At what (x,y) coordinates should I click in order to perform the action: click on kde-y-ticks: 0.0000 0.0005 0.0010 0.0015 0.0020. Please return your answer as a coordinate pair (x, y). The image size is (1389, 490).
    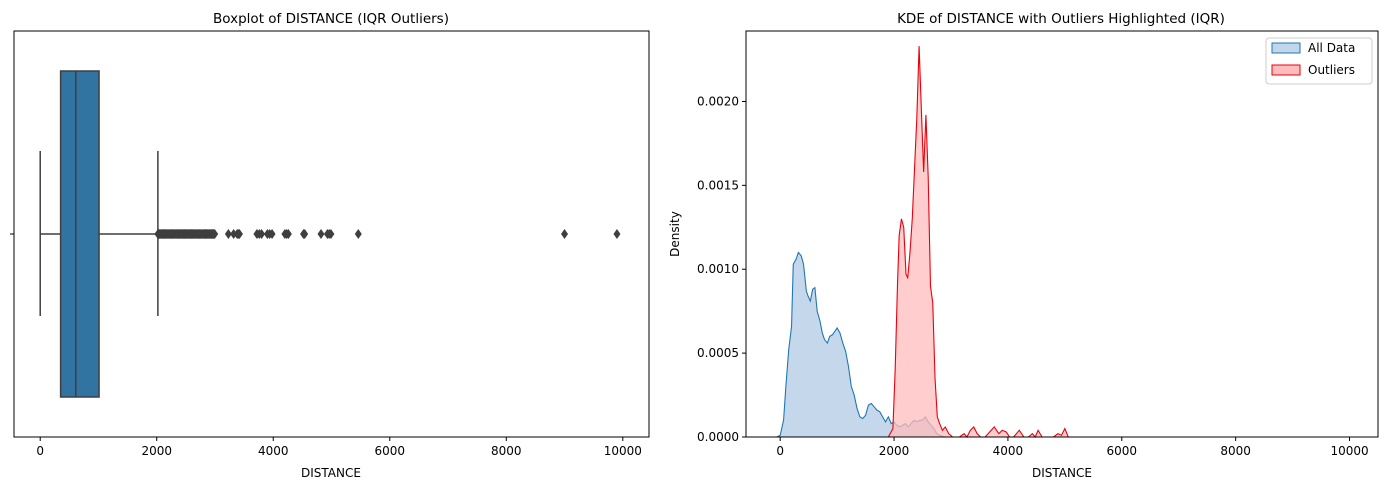
    Looking at the image, I should click on (721, 269).